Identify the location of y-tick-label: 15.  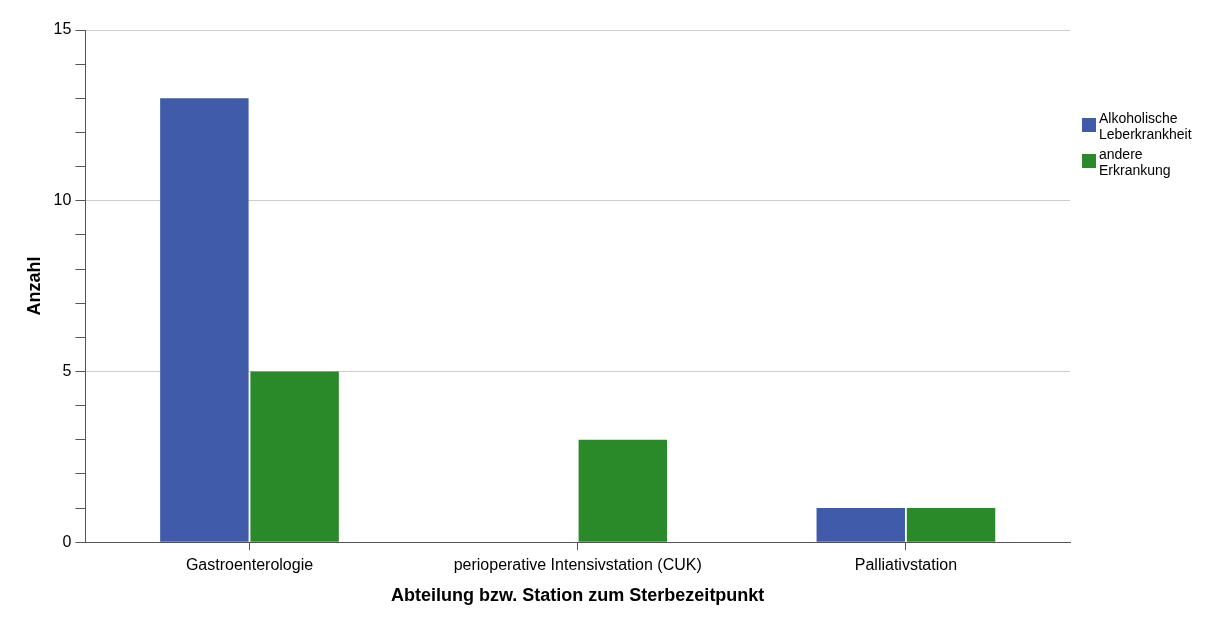
(62, 29).